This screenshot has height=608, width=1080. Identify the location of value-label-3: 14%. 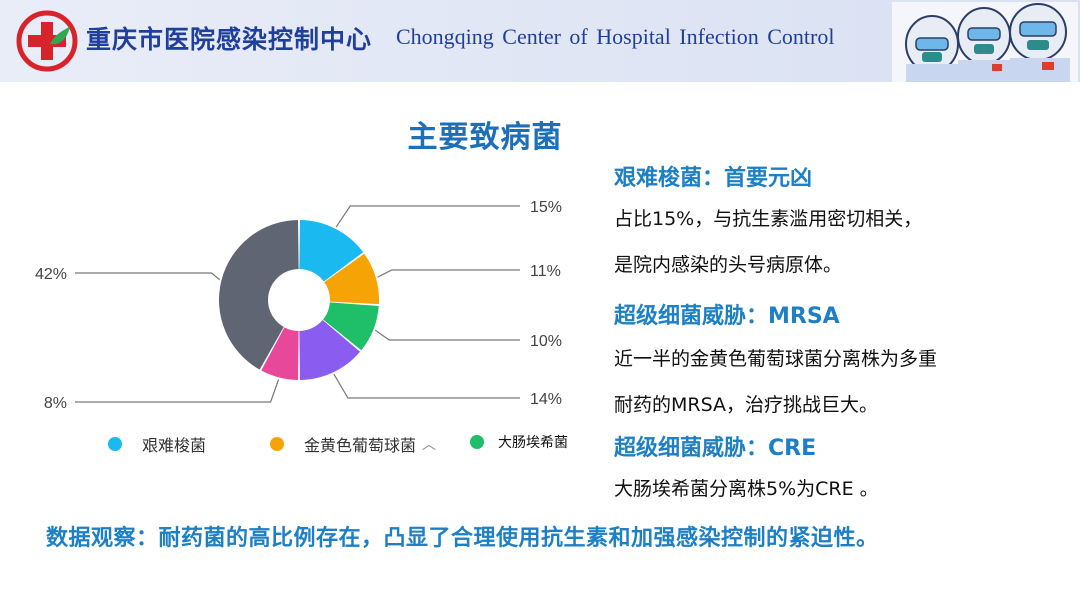
(546, 399).